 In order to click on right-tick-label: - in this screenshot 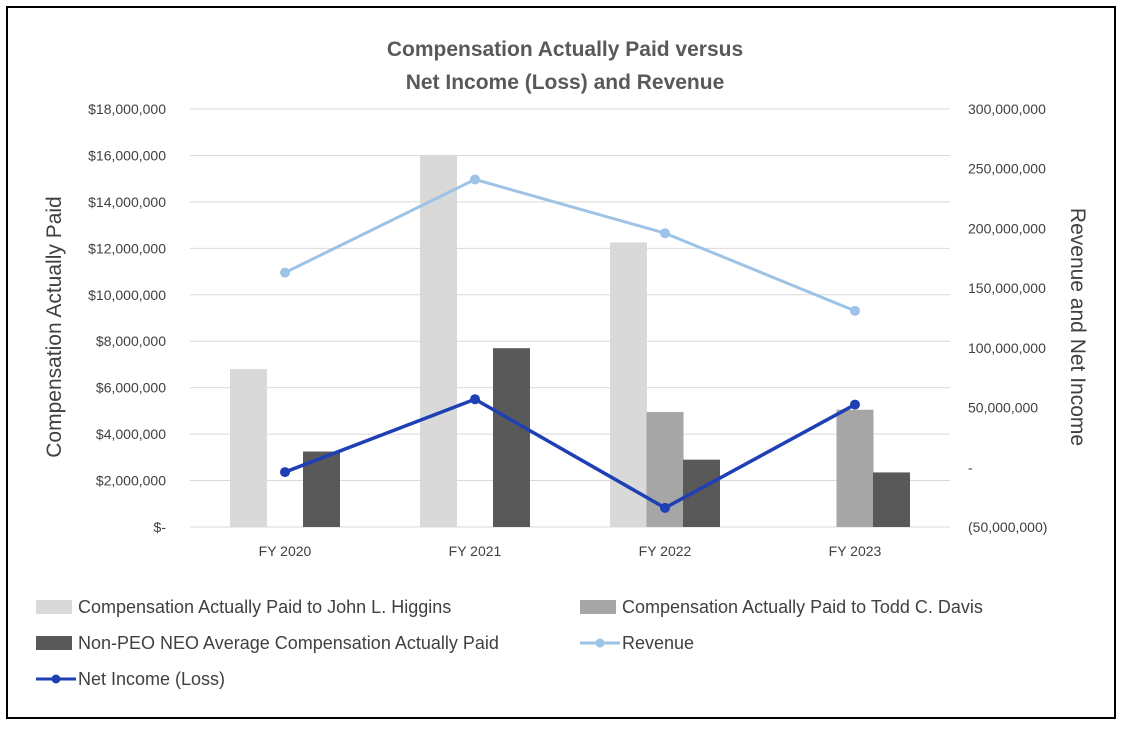, I will do `click(970, 467)`.